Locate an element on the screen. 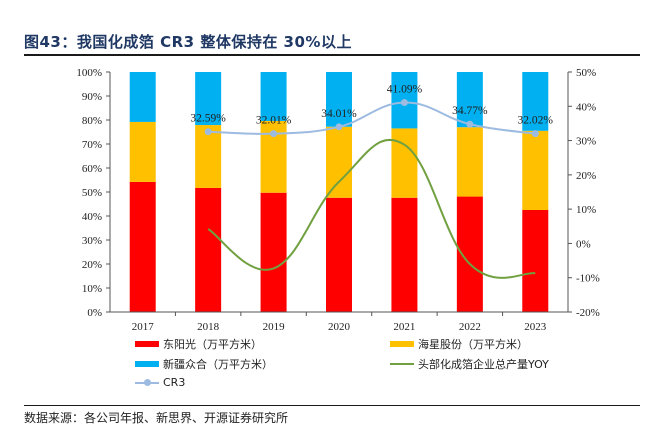 The height and width of the screenshot is (427, 655). cr3-marker-2022 is located at coordinates (470, 124).